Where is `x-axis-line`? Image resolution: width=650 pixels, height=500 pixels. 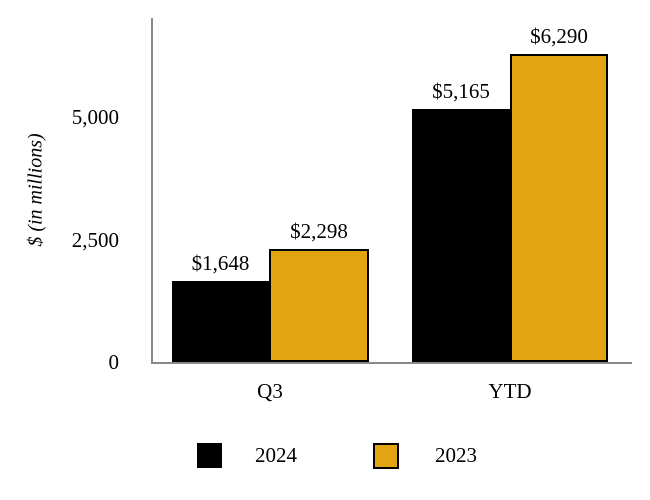
x-axis-line is located at coordinates (391, 363).